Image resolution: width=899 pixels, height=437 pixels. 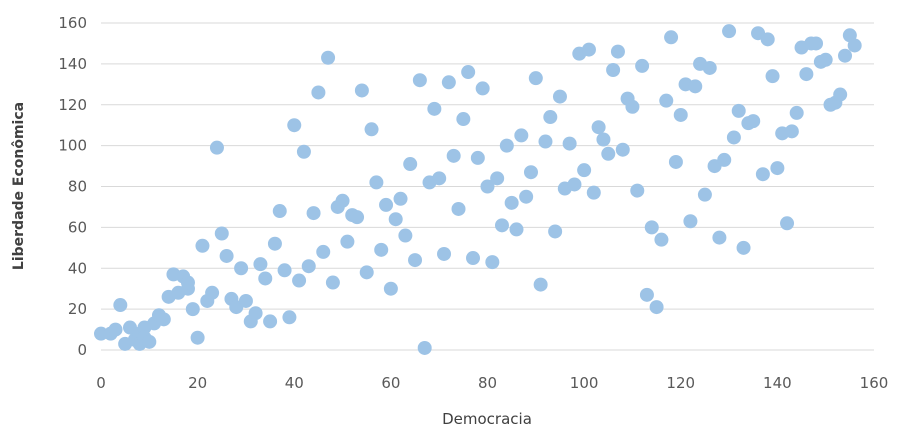 I want to click on x-tick-label: 100, so click(x=584, y=383).